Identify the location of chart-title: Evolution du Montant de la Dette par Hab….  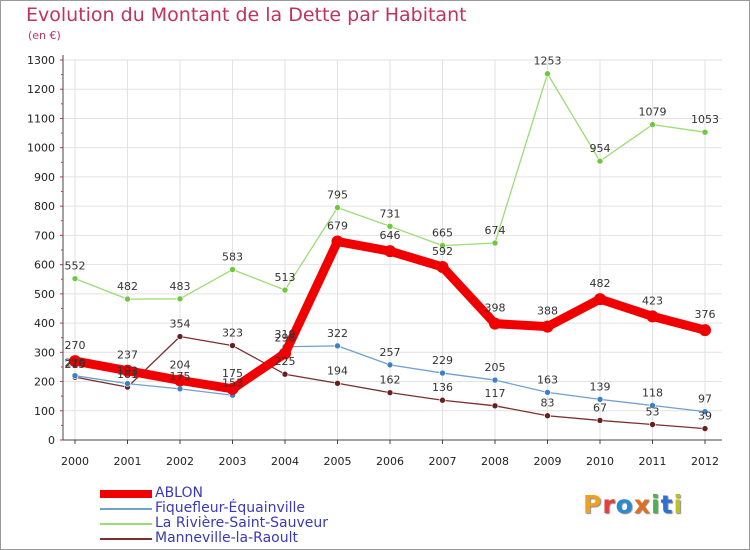
(246, 15).